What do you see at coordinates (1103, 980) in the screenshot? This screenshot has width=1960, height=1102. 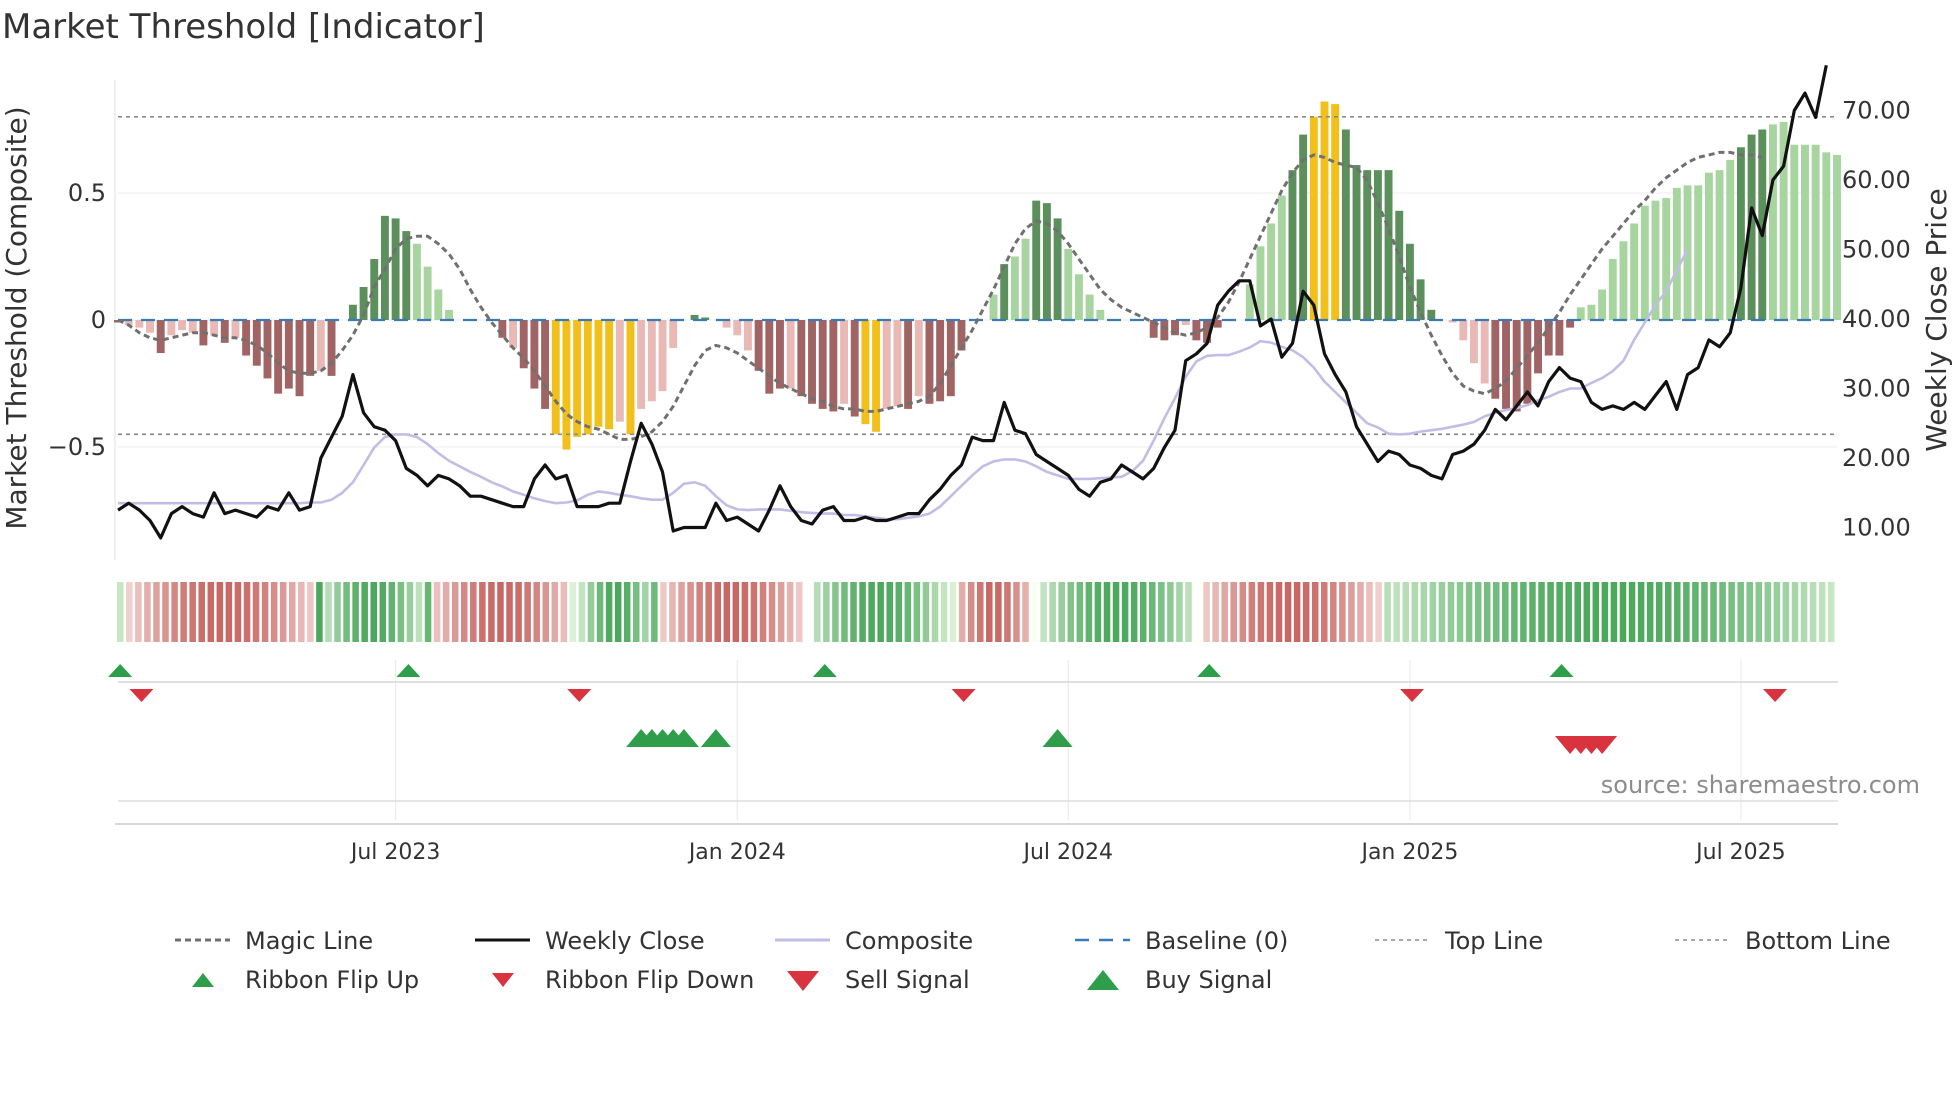 I see `legend-symbol-buy` at bounding box center [1103, 980].